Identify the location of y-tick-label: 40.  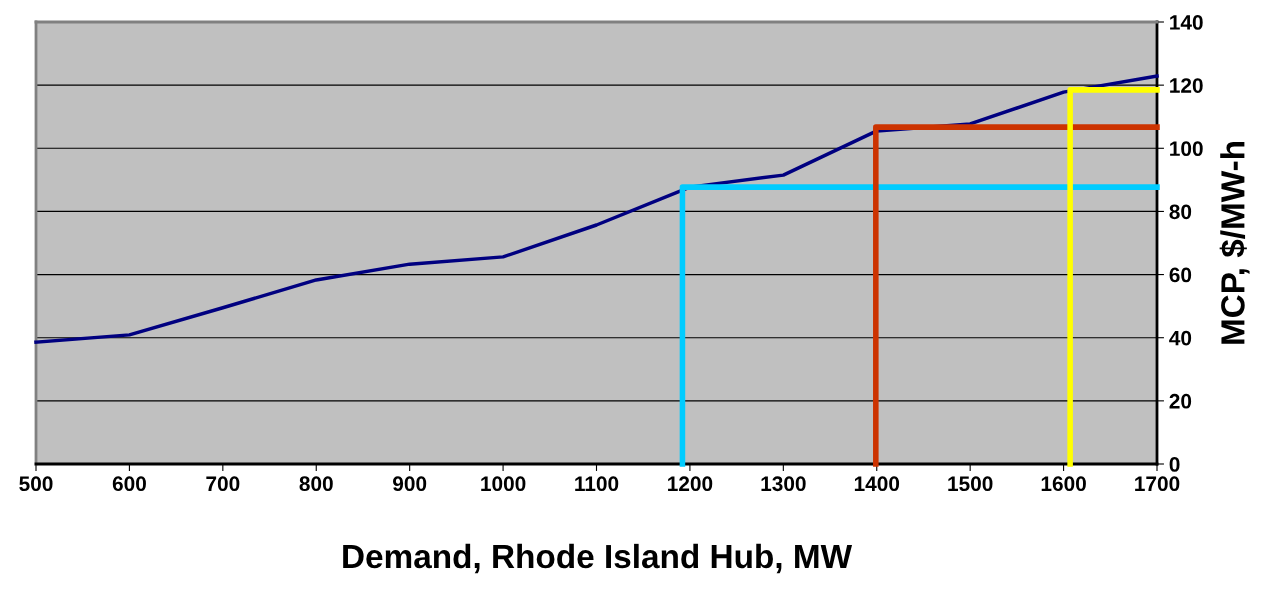
(1180, 338).